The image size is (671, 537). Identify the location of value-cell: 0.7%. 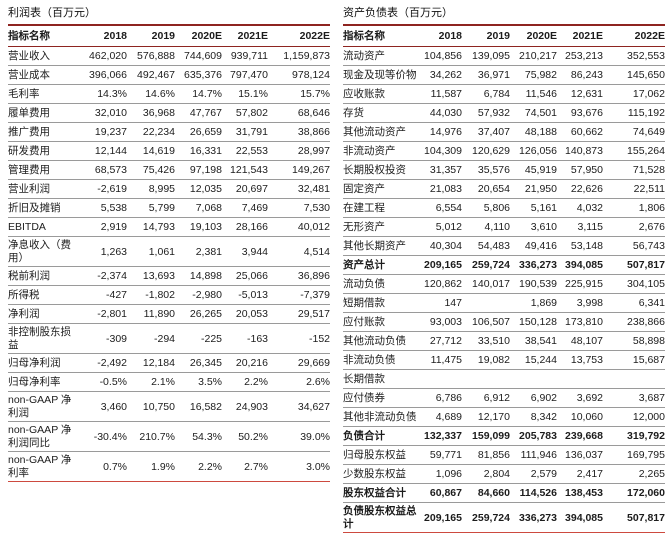
(115, 466).